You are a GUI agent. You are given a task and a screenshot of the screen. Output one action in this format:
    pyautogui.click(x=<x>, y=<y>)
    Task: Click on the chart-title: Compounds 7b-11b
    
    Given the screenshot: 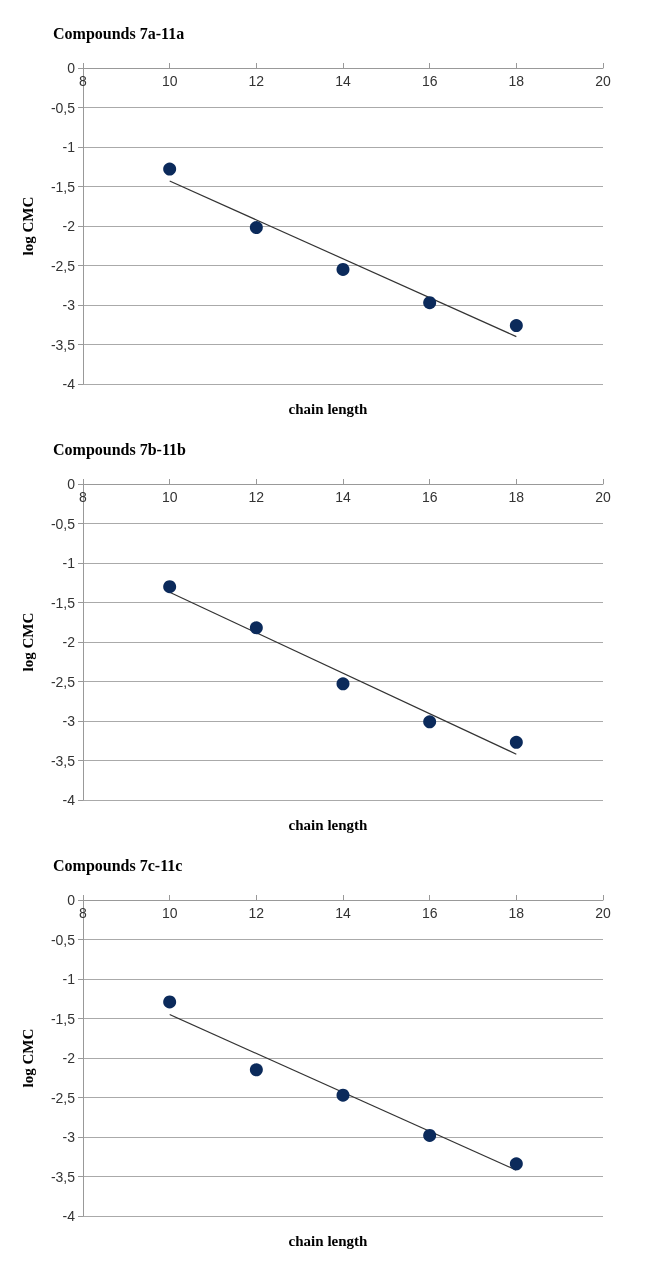 What is the action you would take?
    pyautogui.click(x=120, y=449)
    